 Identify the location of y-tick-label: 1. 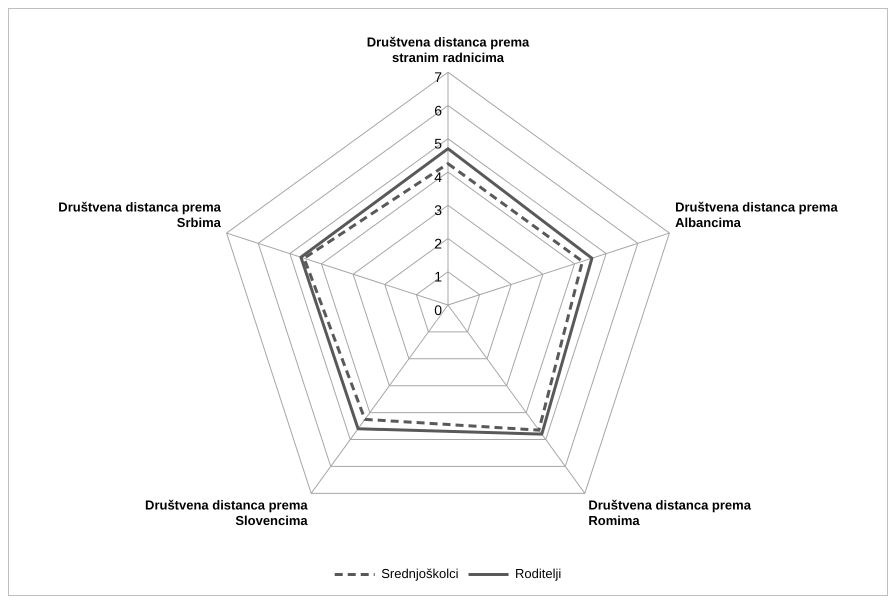
(438, 276).